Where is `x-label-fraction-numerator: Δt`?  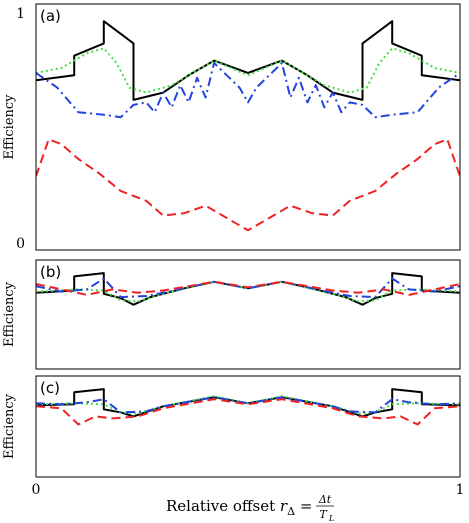
x-label-fraction-numerator: Δt is located at coordinates (325, 499).